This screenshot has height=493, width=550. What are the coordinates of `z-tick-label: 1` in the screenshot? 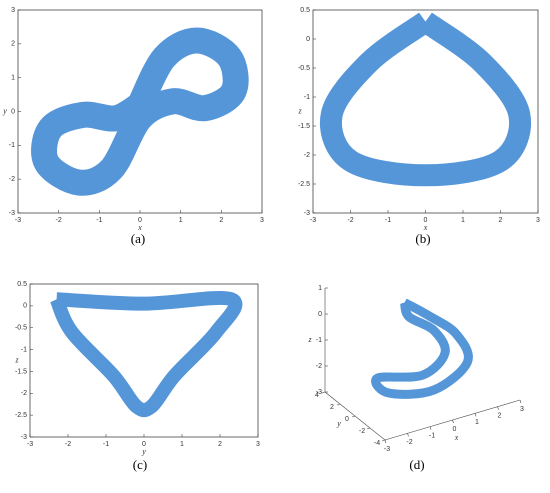 It's located at (320, 288).